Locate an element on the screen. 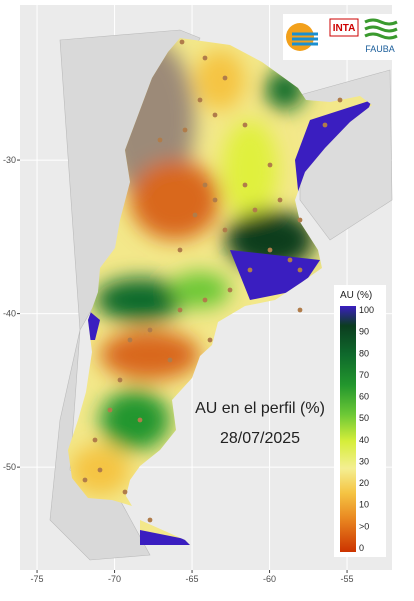  legend-label: 10 is located at coordinates (364, 505).